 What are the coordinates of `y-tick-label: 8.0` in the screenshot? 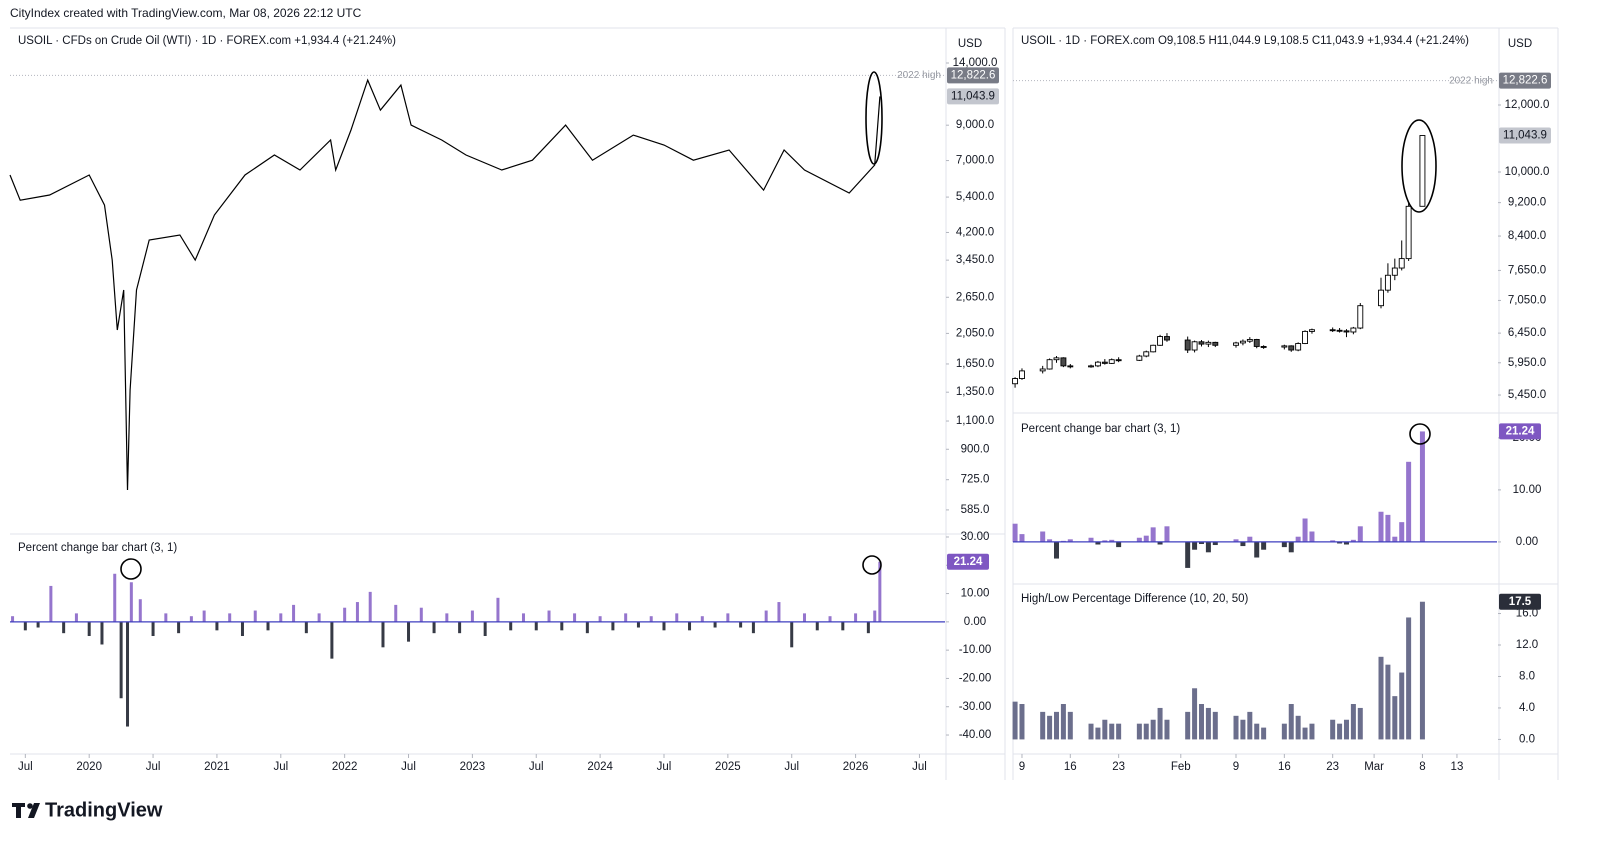 It's located at (1527, 677).